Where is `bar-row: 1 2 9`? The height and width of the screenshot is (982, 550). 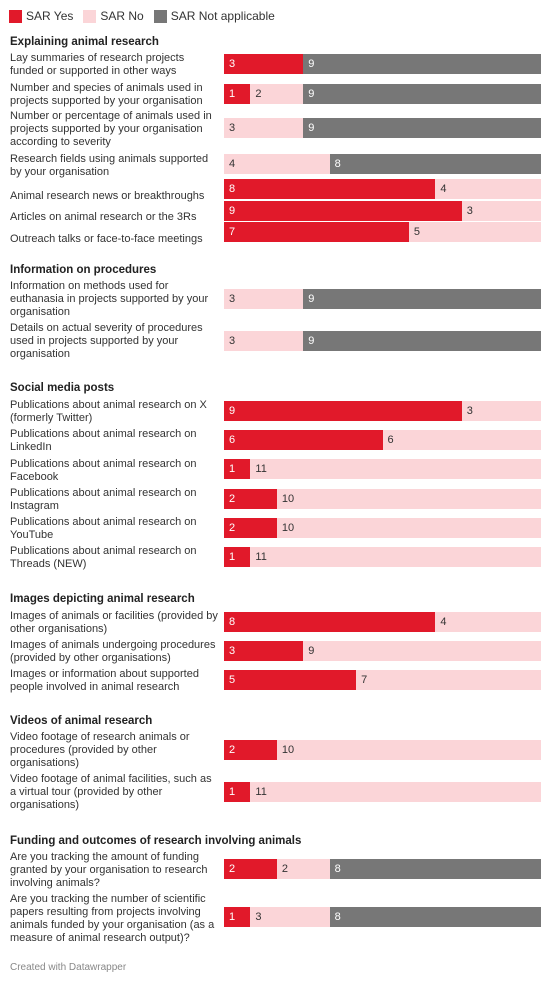 bar-row: 1 2 9 is located at coordinates (382, 94).